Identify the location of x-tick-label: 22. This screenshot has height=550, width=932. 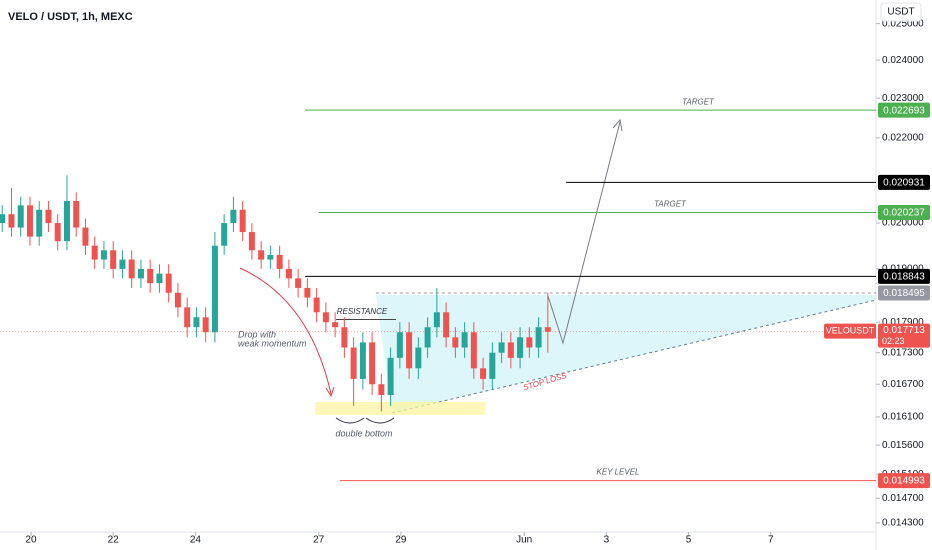
(114, 540).